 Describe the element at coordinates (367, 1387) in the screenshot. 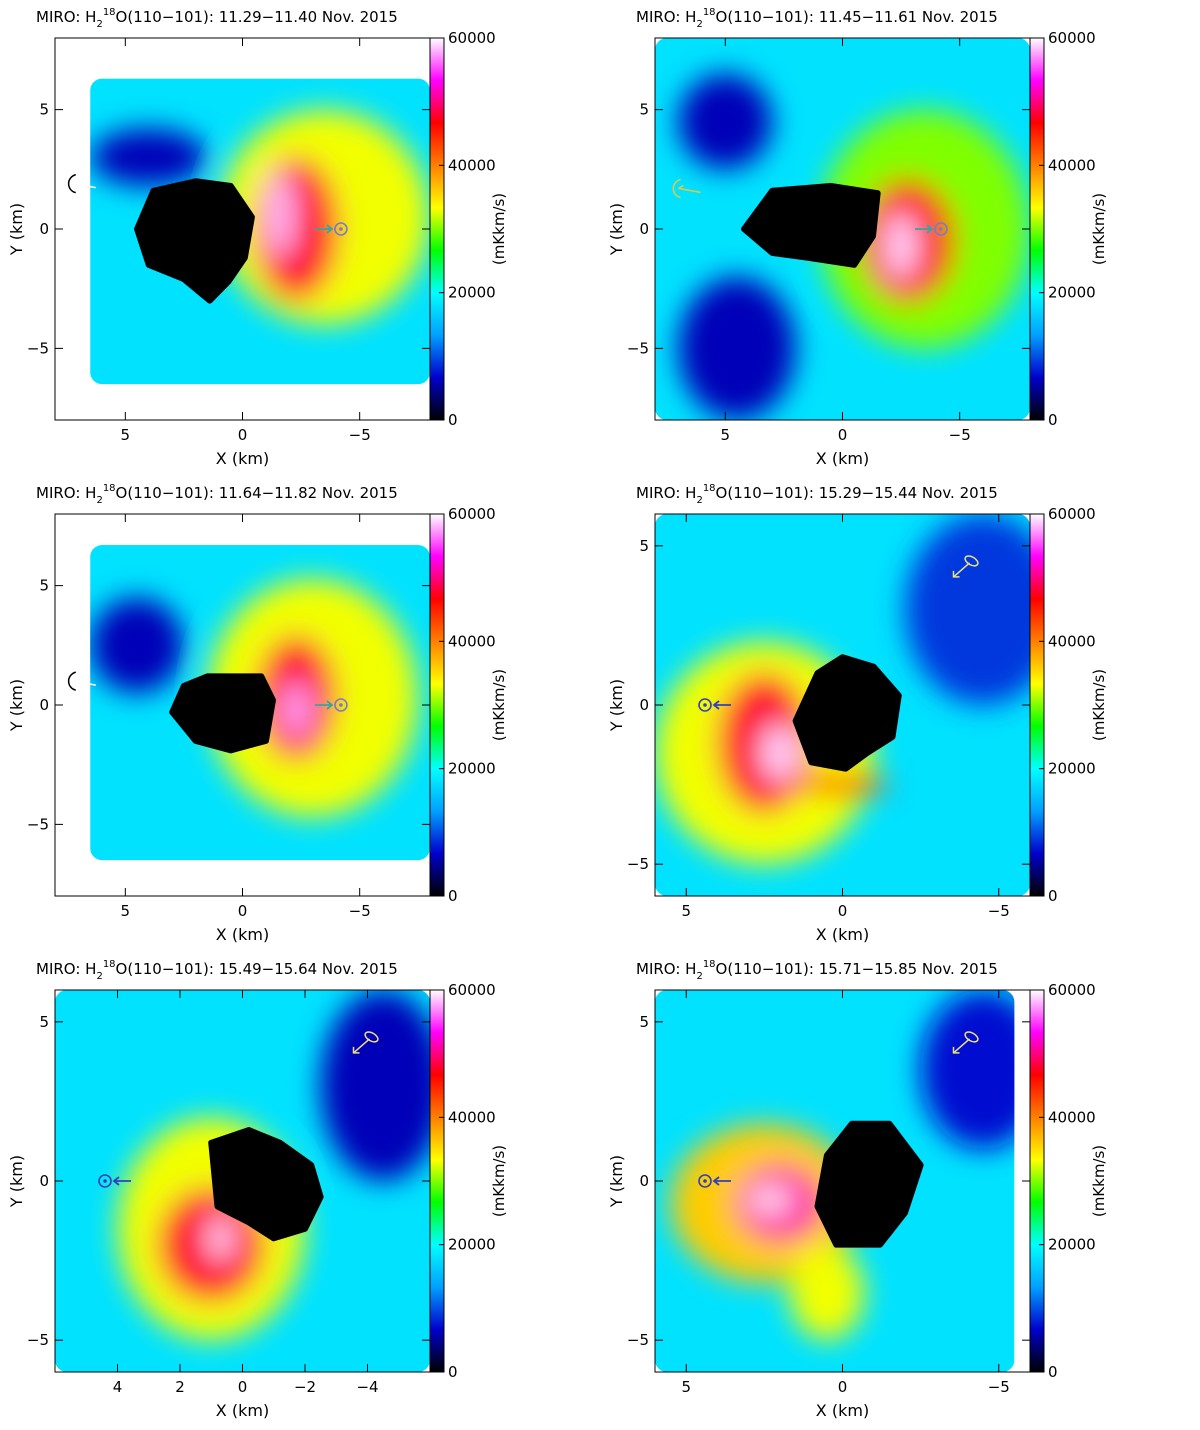

I see `x-tick-label: −4` at that location.